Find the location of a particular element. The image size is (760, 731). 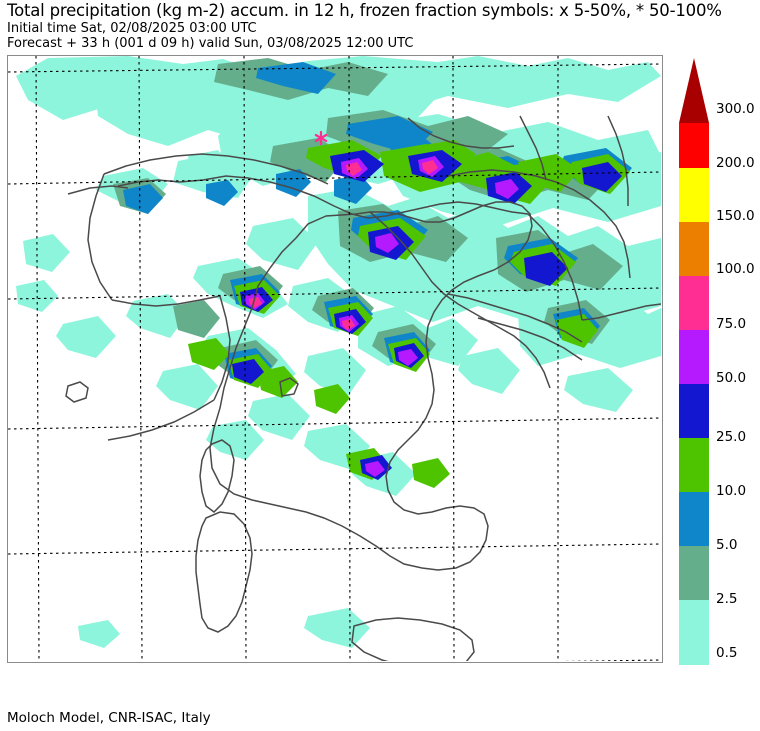

colorbar-max-arrow-icon is located at coordinates (694, 90).